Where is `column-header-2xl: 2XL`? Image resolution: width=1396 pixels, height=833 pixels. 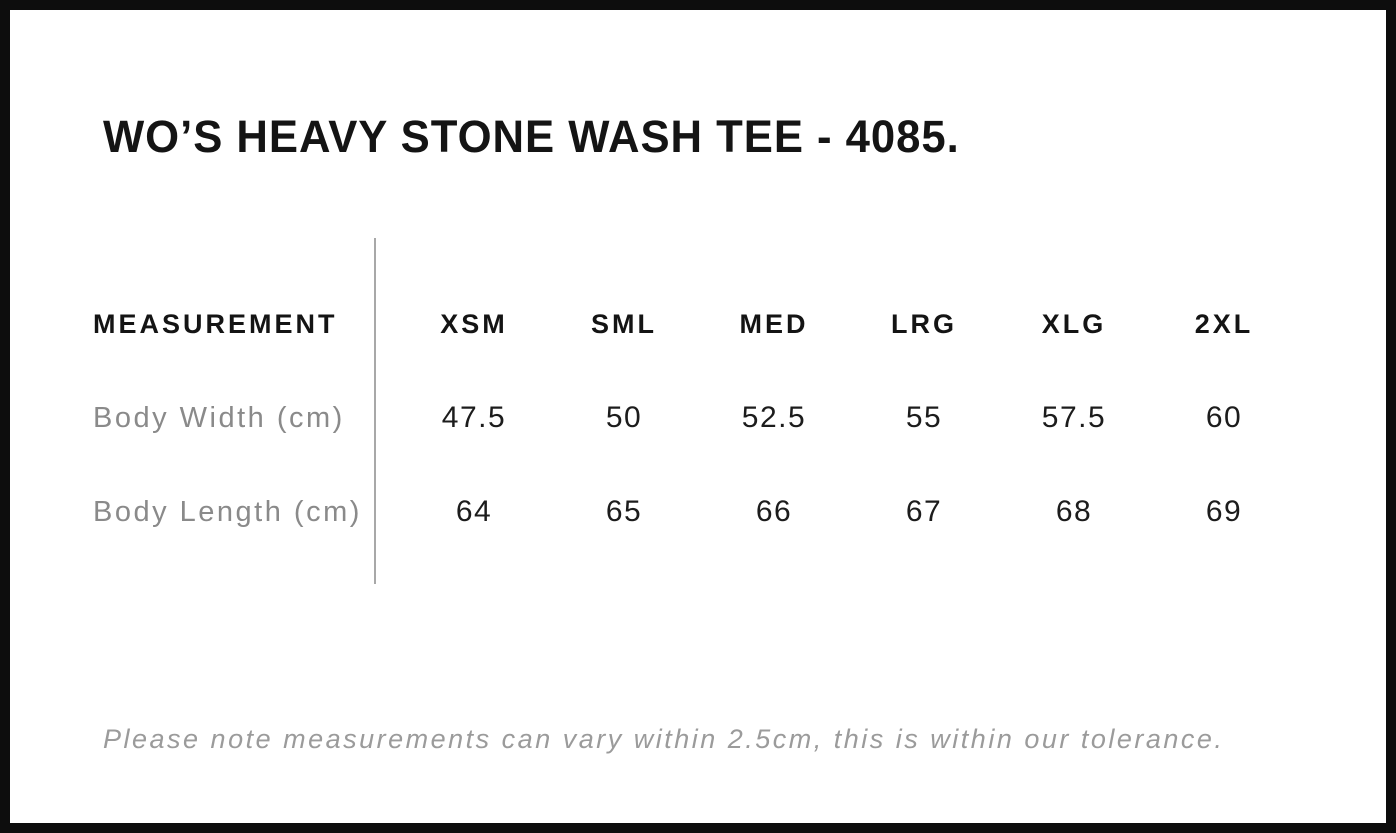 column-header-2xl: 2XL is located at coordinates (1224, 323).